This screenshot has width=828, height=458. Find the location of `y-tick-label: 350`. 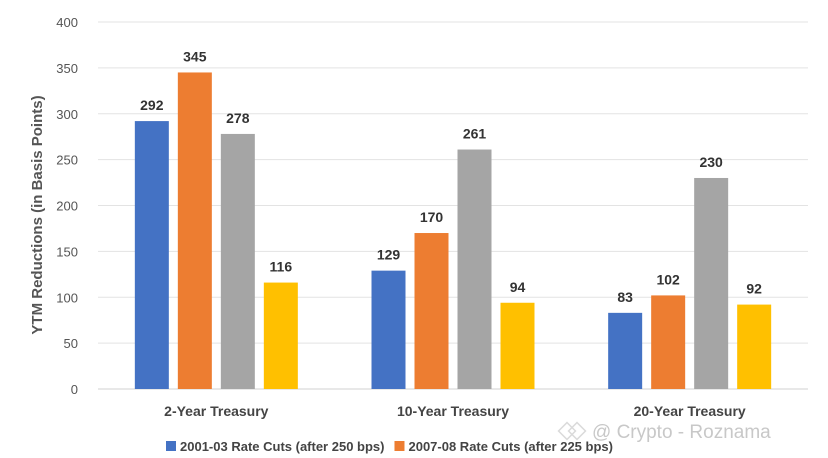

y-tick-label: 350 is located at coordinates (67, 68).